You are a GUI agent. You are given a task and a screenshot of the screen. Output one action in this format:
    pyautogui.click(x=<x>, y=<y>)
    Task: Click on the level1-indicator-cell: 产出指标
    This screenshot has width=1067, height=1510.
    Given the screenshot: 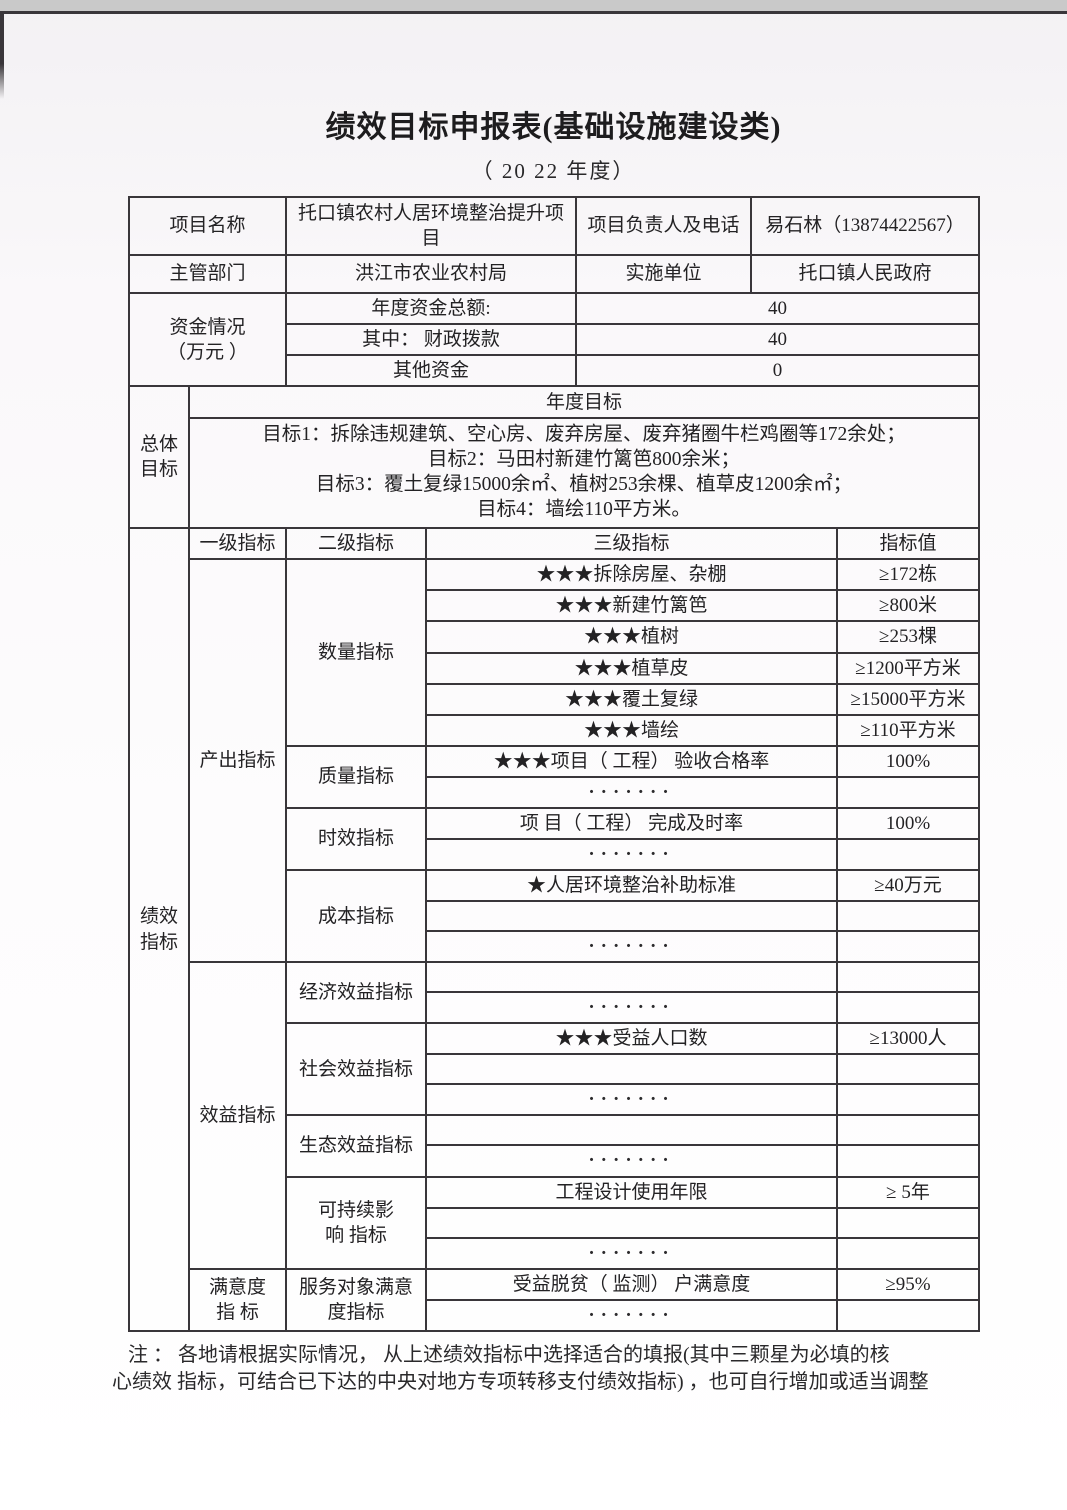 What is the action you would take?
    pyautogui.click(x=237, y=761)
    